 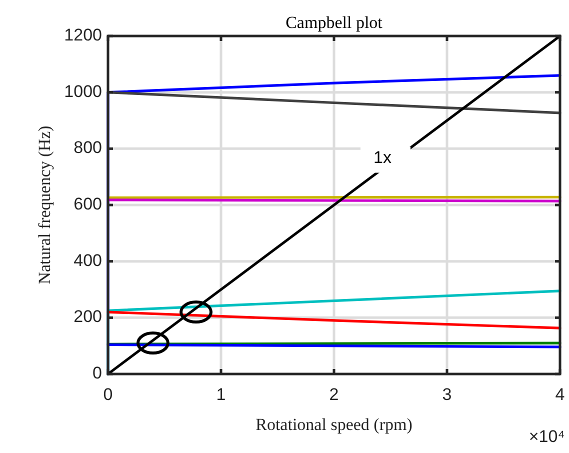 What do you see at coordinates (83, 34) in the screenshot?
I see `y-tick-label: 1200` at bounding box center [83, 34].